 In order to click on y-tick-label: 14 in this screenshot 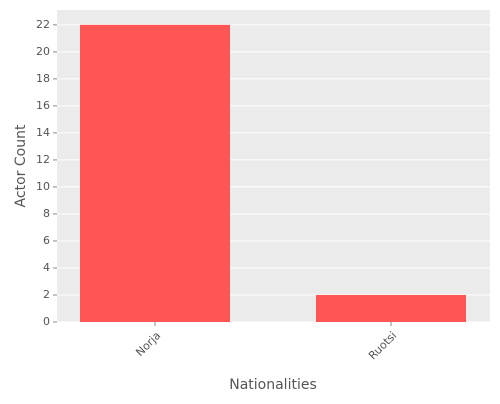, I will do `click(43, 132)`.